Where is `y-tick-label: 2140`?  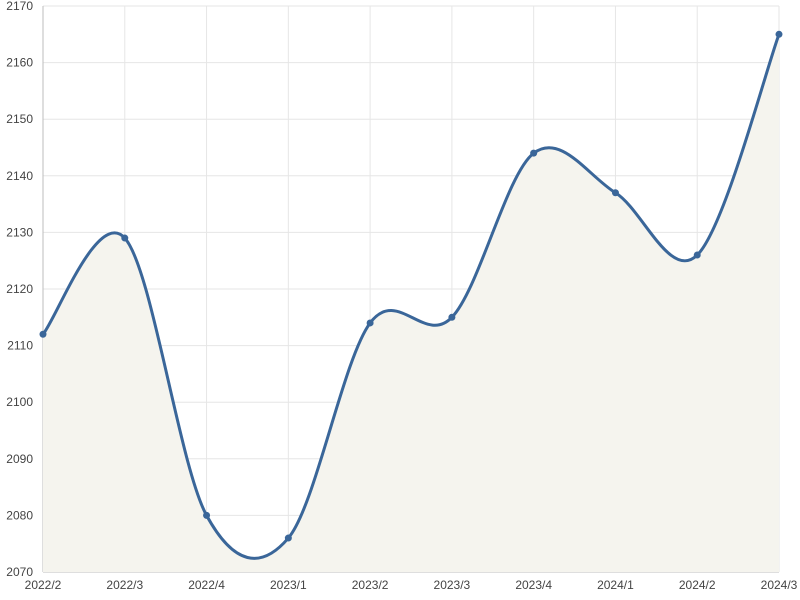
y-tick-label: 2140 is located at coordinates (19, 176).